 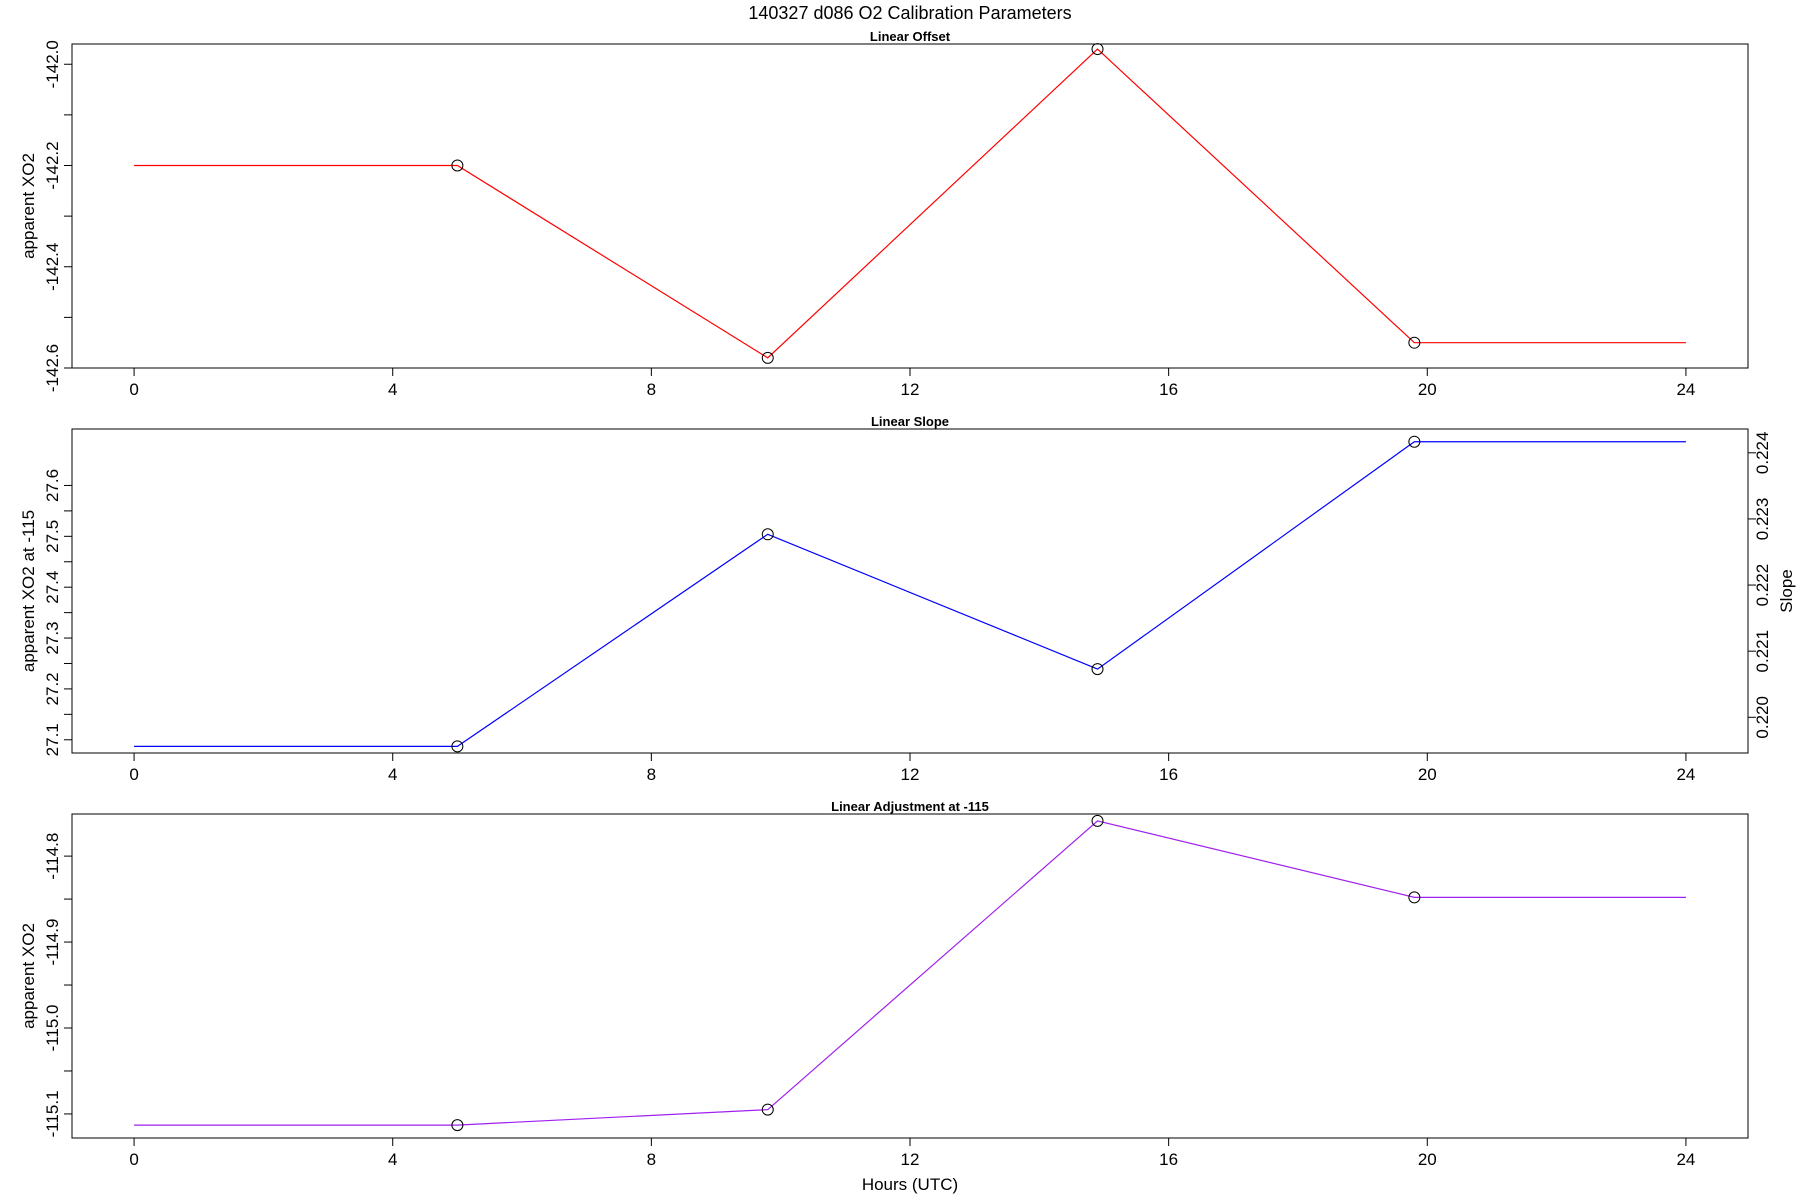 What do you see at coordinates (1762, 585) in the screenshot?
I see `y2-tick-label: 0.222` at bounding box center [1762, 585].